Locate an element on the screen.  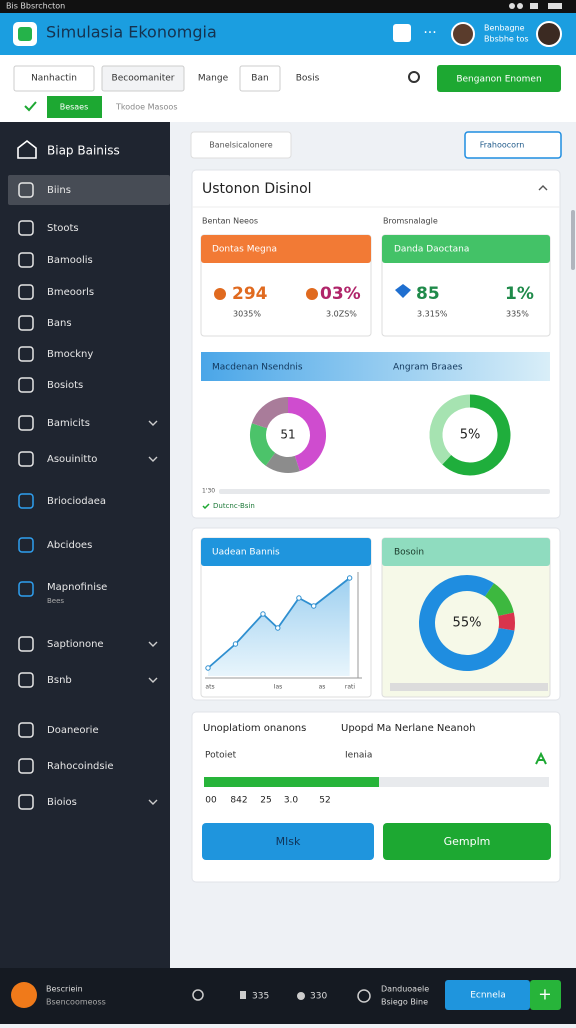
stat-card-header is located at coordinates (286, 249).